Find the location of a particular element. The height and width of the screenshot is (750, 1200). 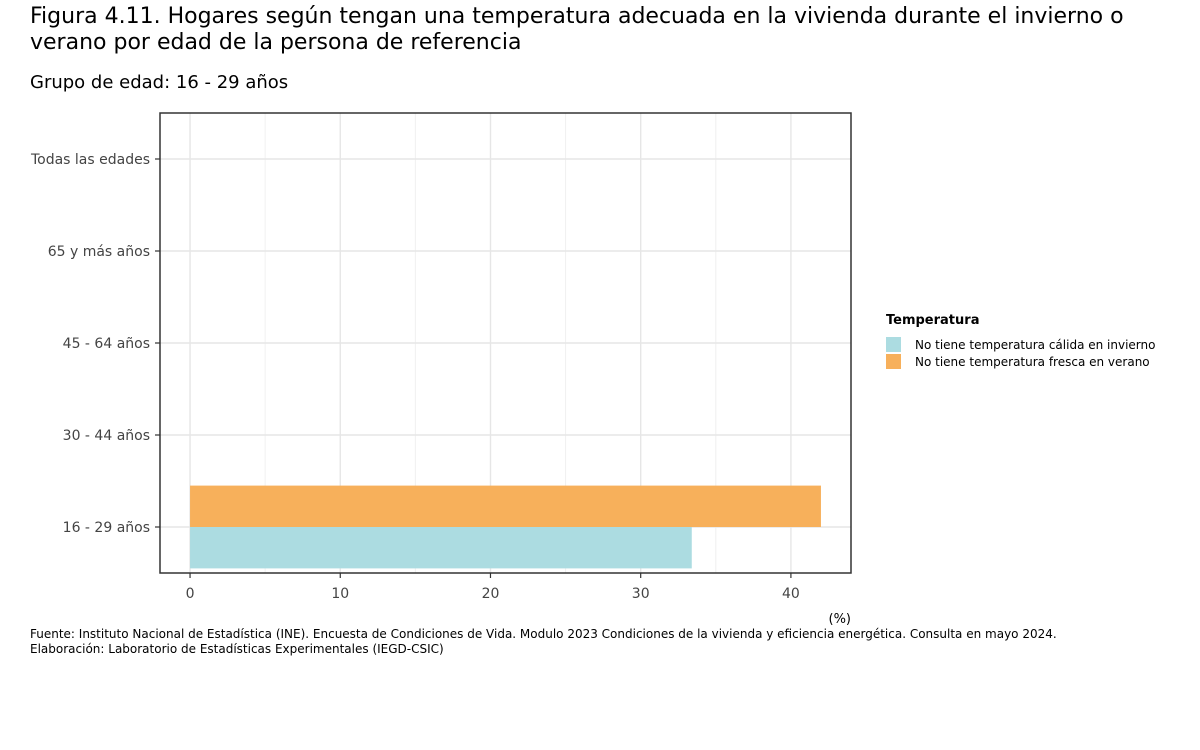

y-tick-label: 30 - 44 años is located at coordinates (106, 436).